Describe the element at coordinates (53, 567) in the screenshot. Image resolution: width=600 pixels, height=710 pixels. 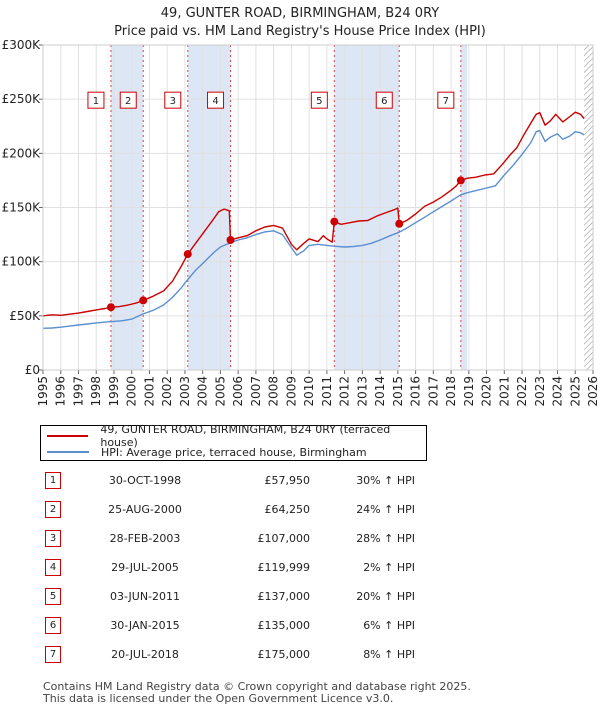
I see `sale-number-badge: 4` at that location.